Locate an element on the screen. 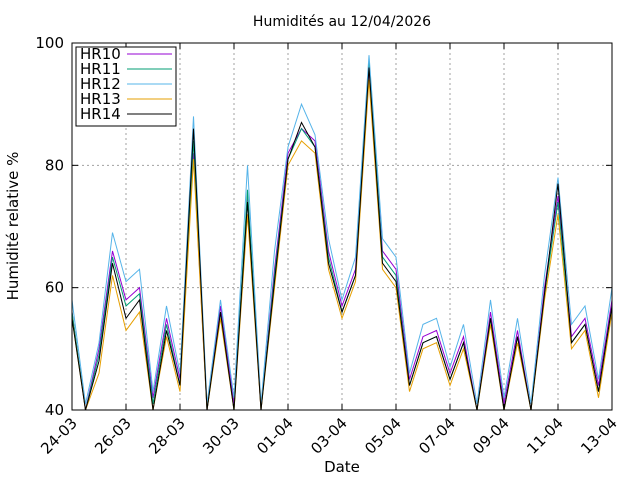 The height and width of the screenshot is (480, 640). y-tick-label: 60 is located at coordinates (54, 288).